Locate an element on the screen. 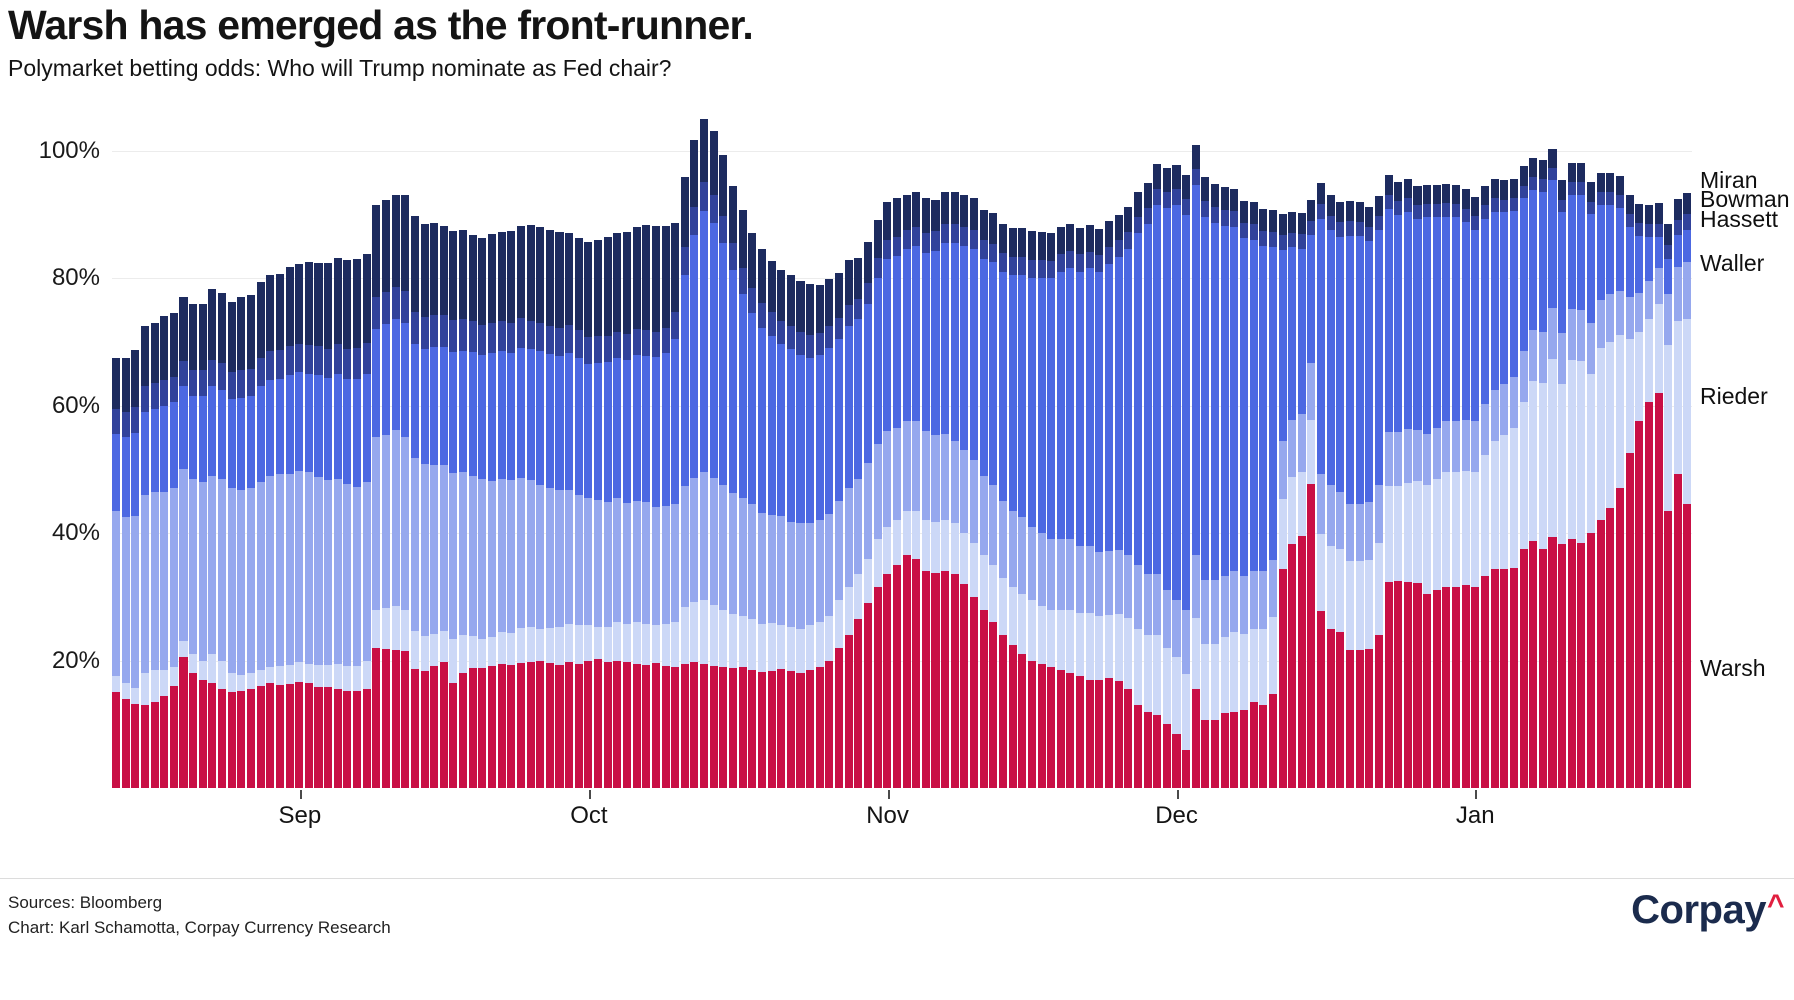  chart-title: Warsh has emerged as the front-runner. is located at coordinates (381, 25).